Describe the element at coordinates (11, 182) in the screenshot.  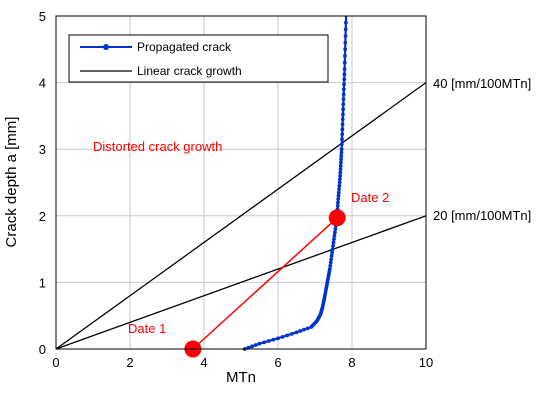
I see `y-axis-label: Crack depth a [mm]` at that location.